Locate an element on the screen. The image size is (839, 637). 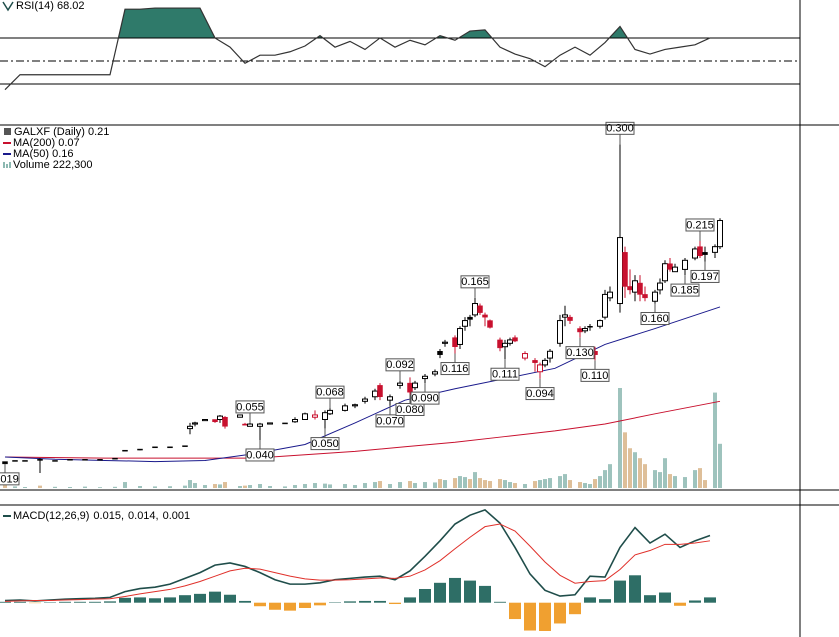
rsi-overbought-fill is located at coordinates (357, 23).